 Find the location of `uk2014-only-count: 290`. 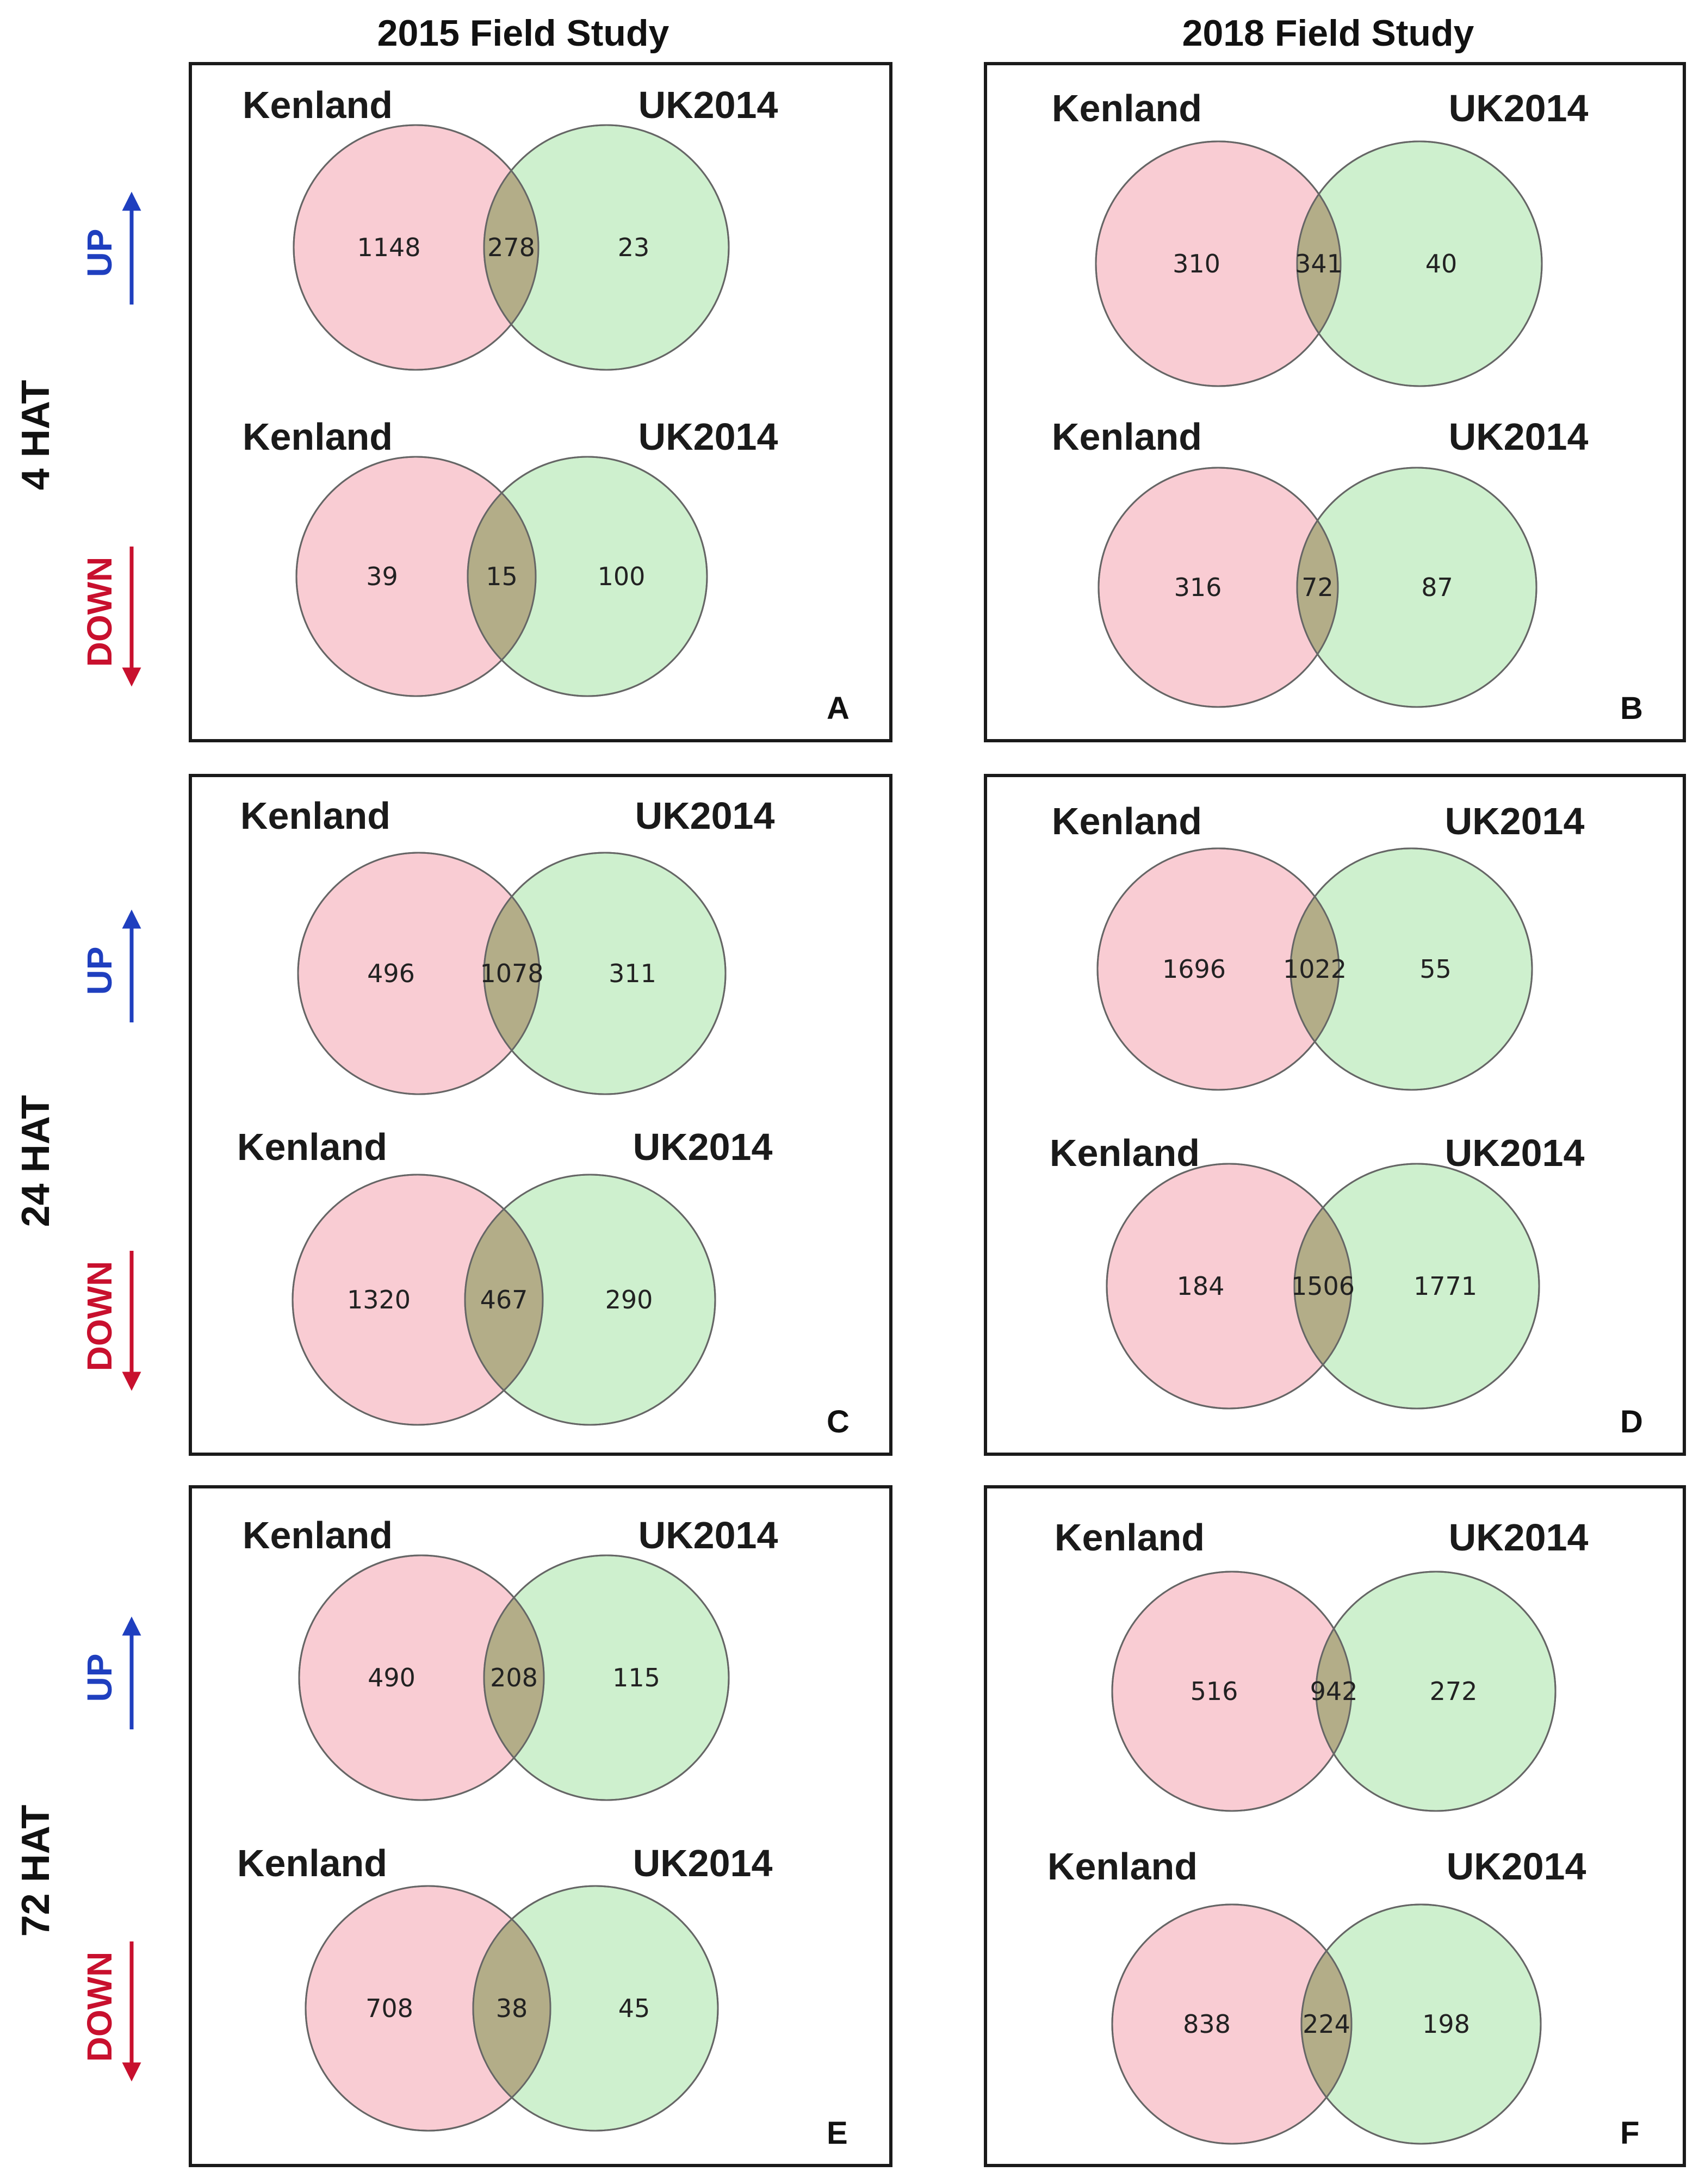

uk2014-only-count: 290 is located at coordinates (629, 1299).